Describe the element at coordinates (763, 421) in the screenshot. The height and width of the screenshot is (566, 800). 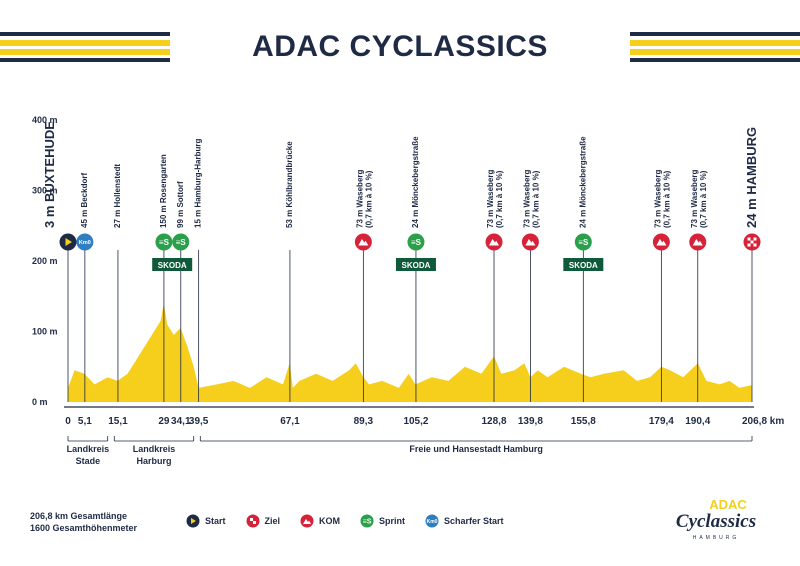
I see `x-tick-label: 206,8 km` at that location.